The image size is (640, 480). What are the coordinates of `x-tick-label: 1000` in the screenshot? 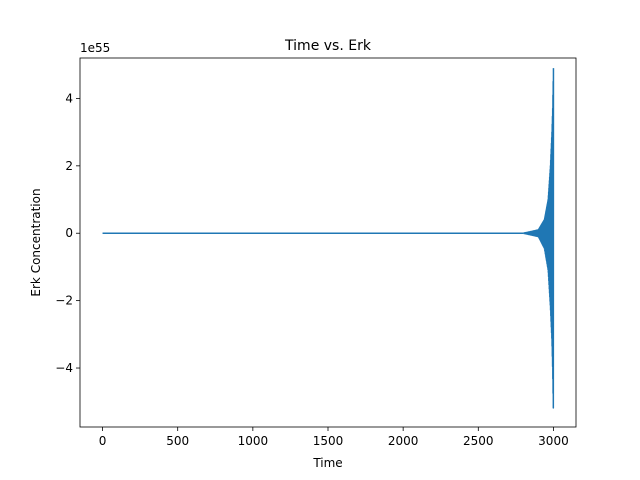 It's located at (253, 441).